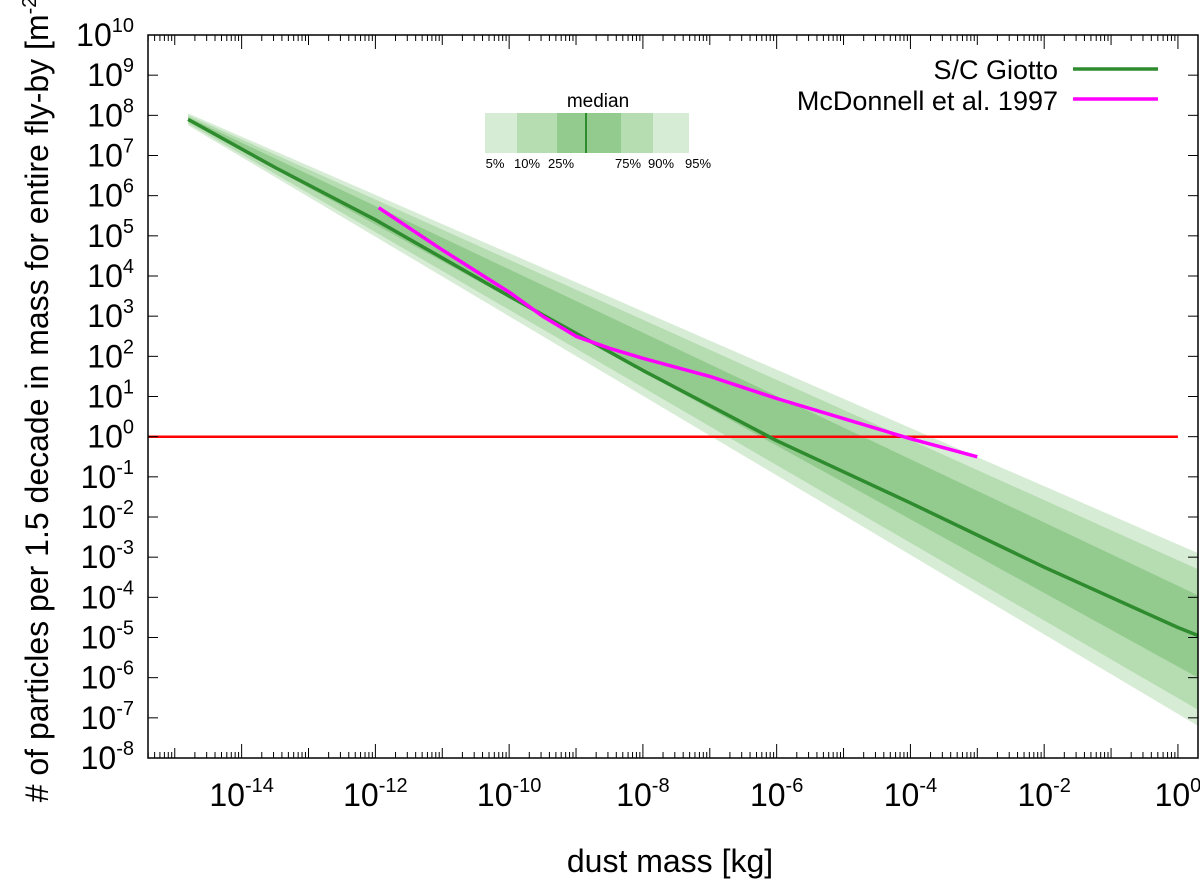 Image resolution: width=1200 pixels, height=890 pixels. What do you see at coordinates (795, 786) in the screenshot?
I see `x-tick-exponent: -6` at bounding box center [795, 786].